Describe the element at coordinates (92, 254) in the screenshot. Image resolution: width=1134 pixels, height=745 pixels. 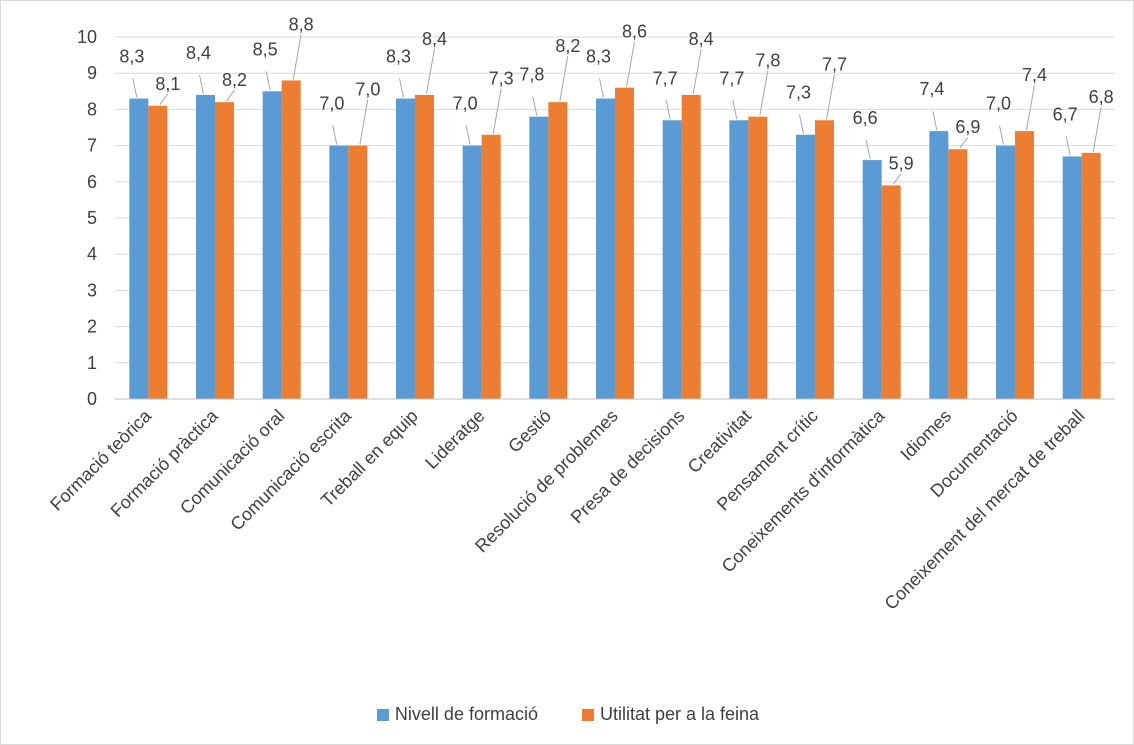
I see `y-tick-label: 4` at that location.